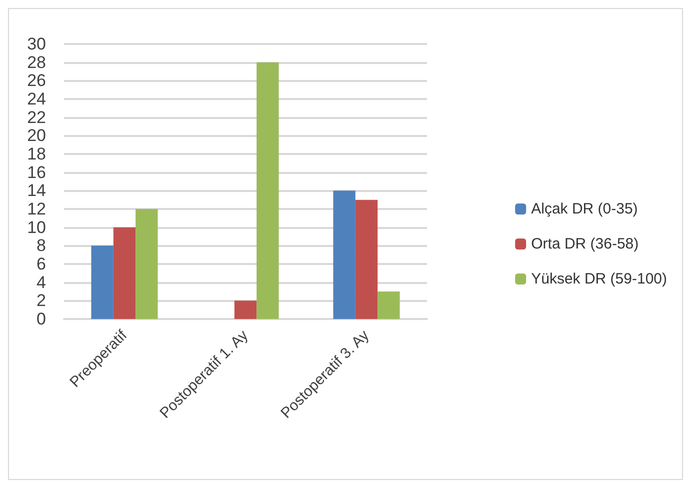 This screenshot has height=488, width=691. Describe the element at coordinates (36, 209) in the screenshot. I see `y-tick-label: 12` at that location.